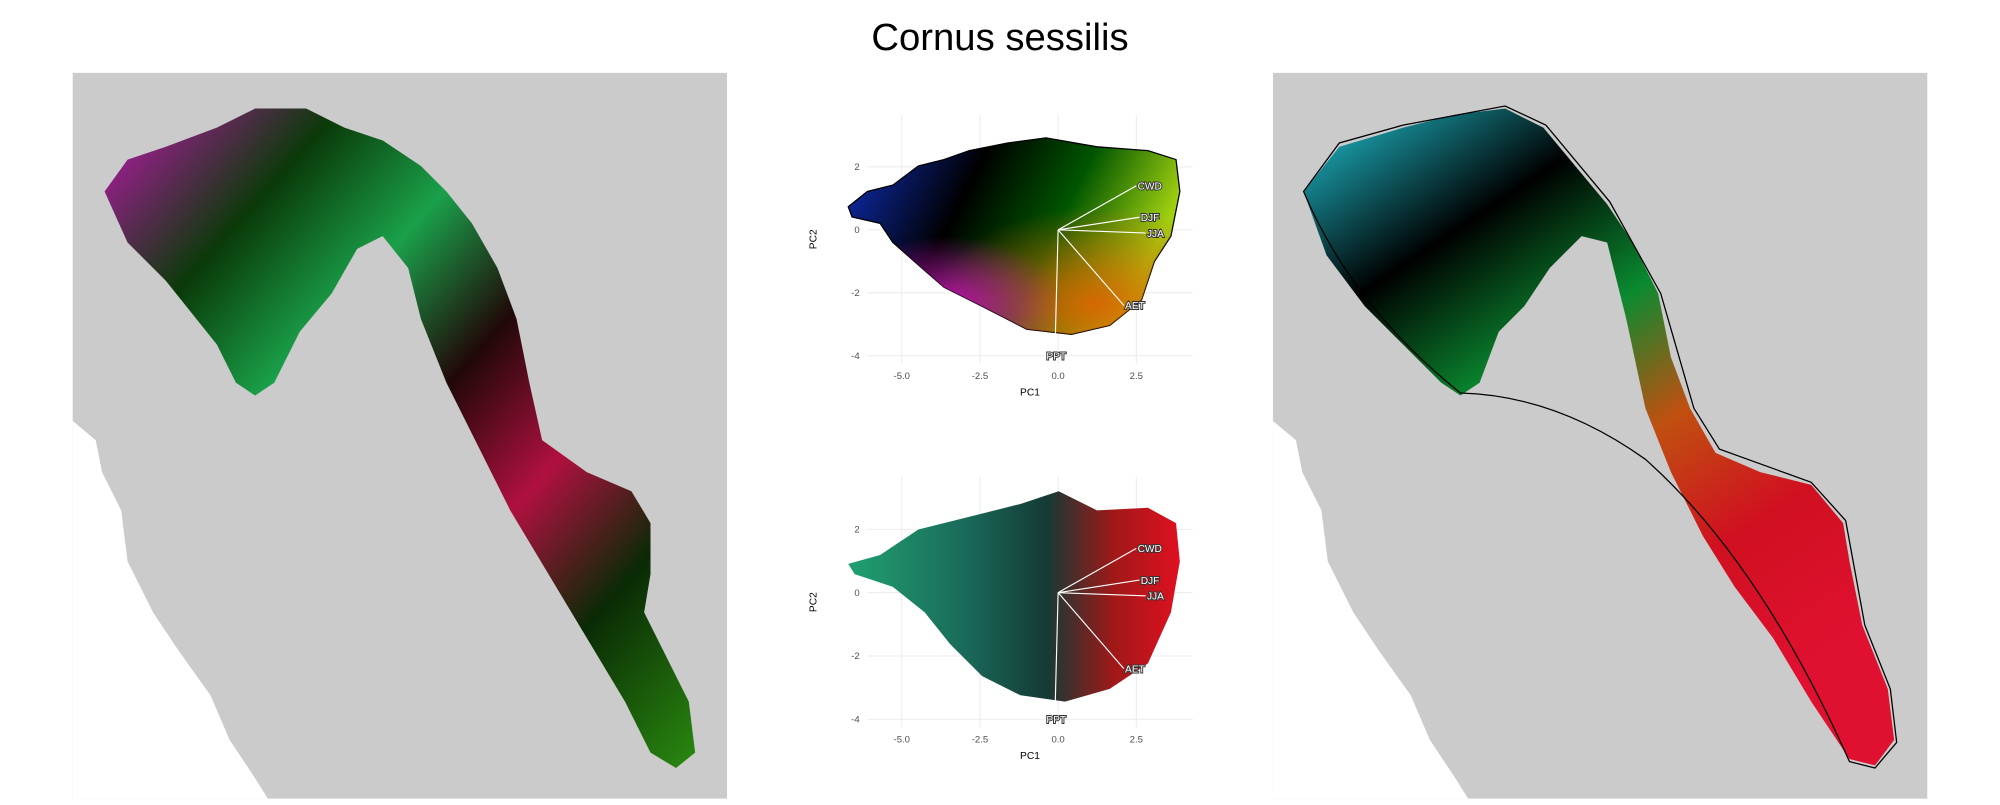  What do you see at coordinates (999, 37) in the screenshot?
I see `figure-title: Cornus sessilis` at bounding box center [999, 37].